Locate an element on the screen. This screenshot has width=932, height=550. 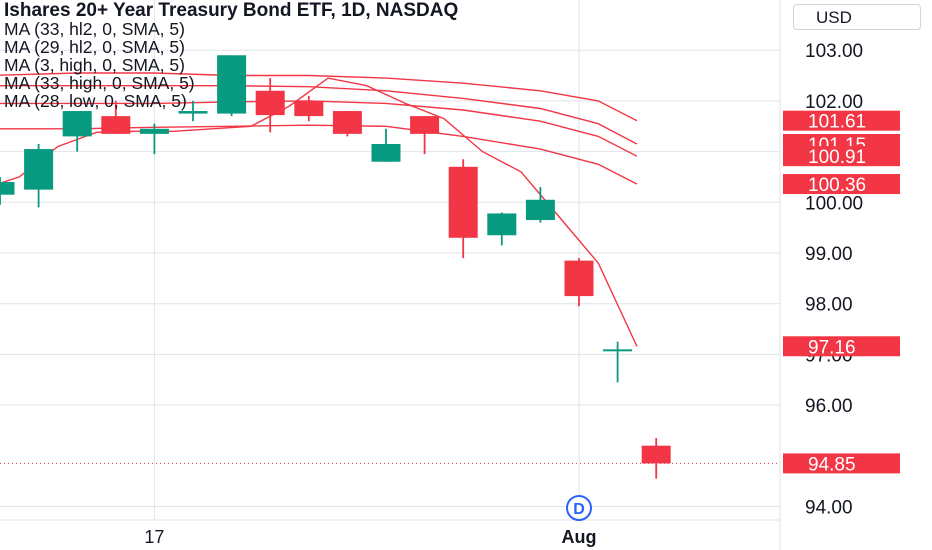
x-tick-label: 17 is located at coordinates (154, 537).